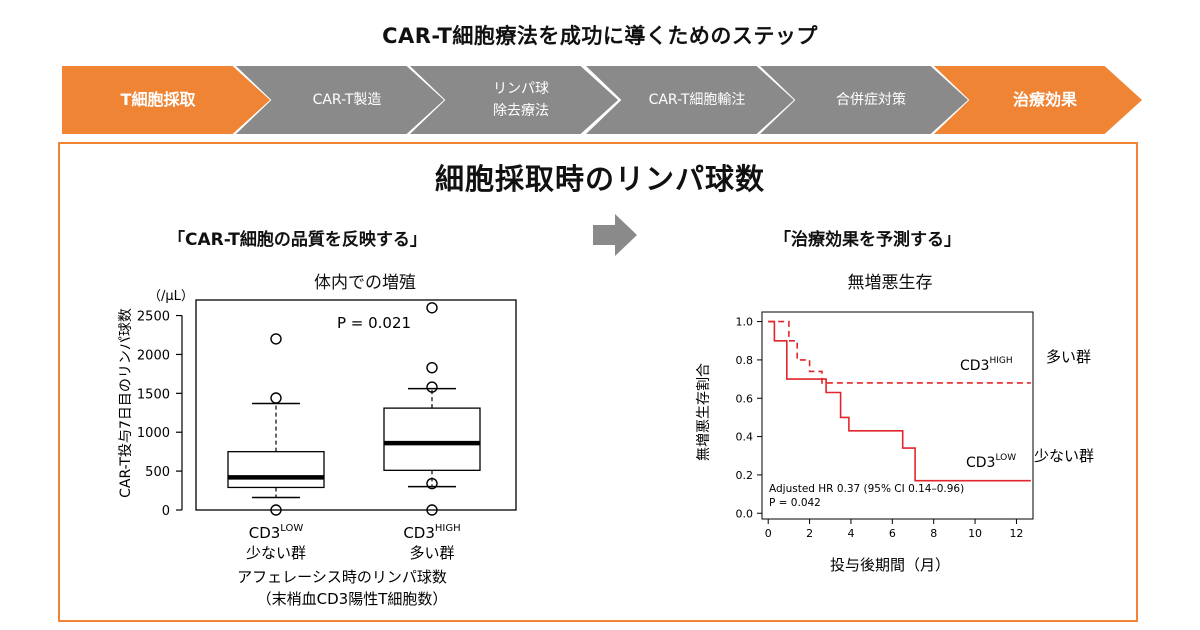 The height and width of the screenshot is (630, 1200). I want to click on y-tick-label: 0.6, so click(745, 398).